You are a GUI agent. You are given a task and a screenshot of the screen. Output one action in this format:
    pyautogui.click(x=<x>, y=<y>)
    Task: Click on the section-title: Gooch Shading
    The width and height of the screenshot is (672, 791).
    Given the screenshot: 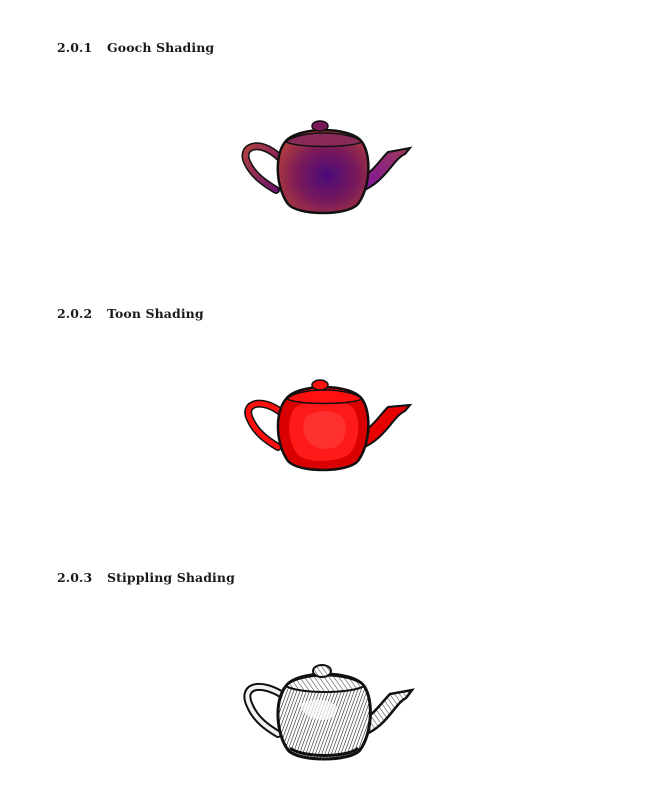 What is the action you would take?
    pyautogui.click(x=161, y=47)
    